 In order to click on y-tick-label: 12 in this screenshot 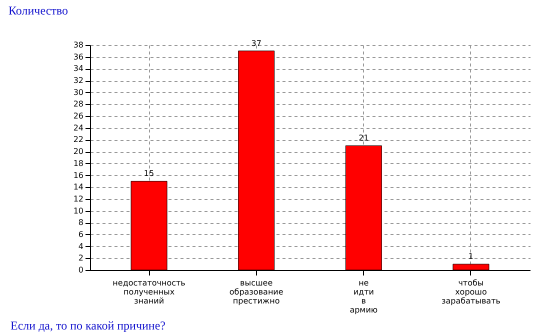, I will do `click(78, 199)`.